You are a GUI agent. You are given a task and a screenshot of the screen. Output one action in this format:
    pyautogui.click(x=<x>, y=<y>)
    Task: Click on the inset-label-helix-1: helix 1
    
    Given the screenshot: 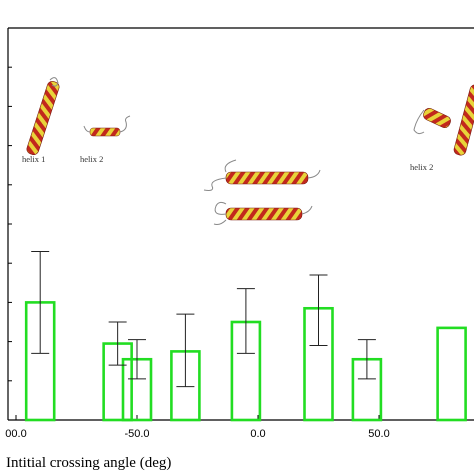 What is the action you would take?
    pyautogui.click(x=33, y=159)
    